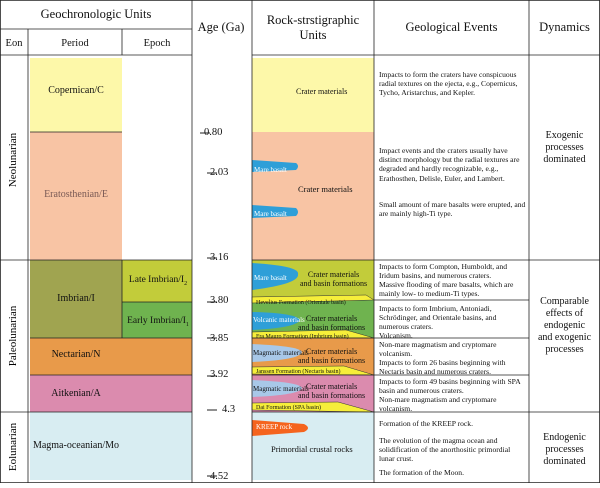 This screenshot has height=488, width=600. Describe the element at coordinates (298, 372) in the screenshot. I see `rock-janssen-formation: Janssen Formation (Nectaris basin)` at that location.